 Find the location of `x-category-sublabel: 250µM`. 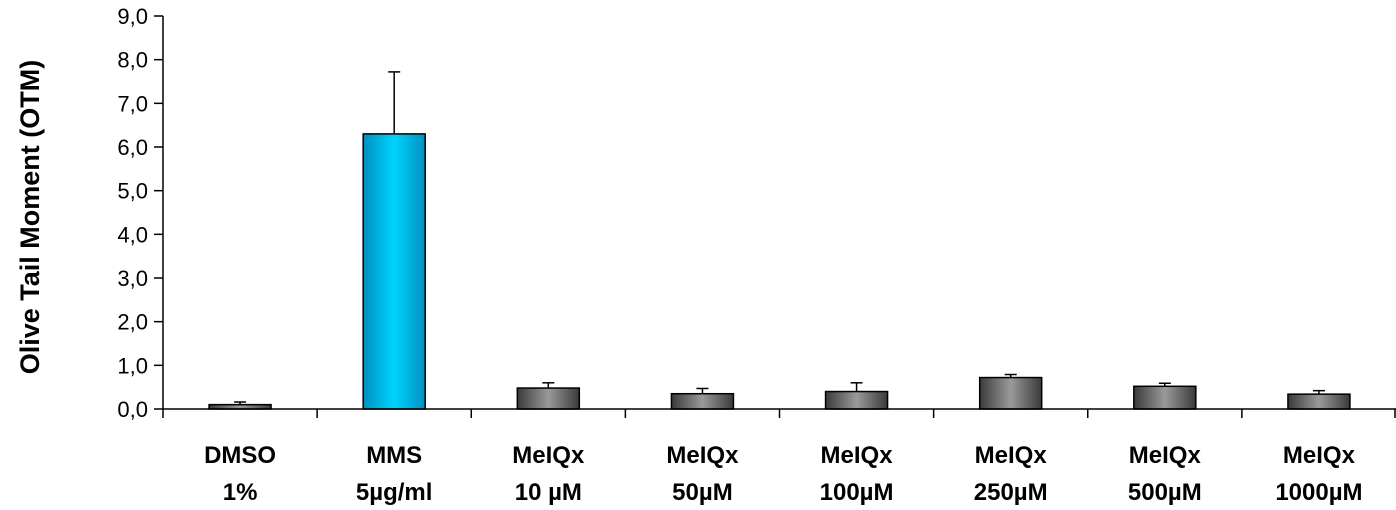

x-category-sublabel: 250µM is located at coordinates (1011, 492).